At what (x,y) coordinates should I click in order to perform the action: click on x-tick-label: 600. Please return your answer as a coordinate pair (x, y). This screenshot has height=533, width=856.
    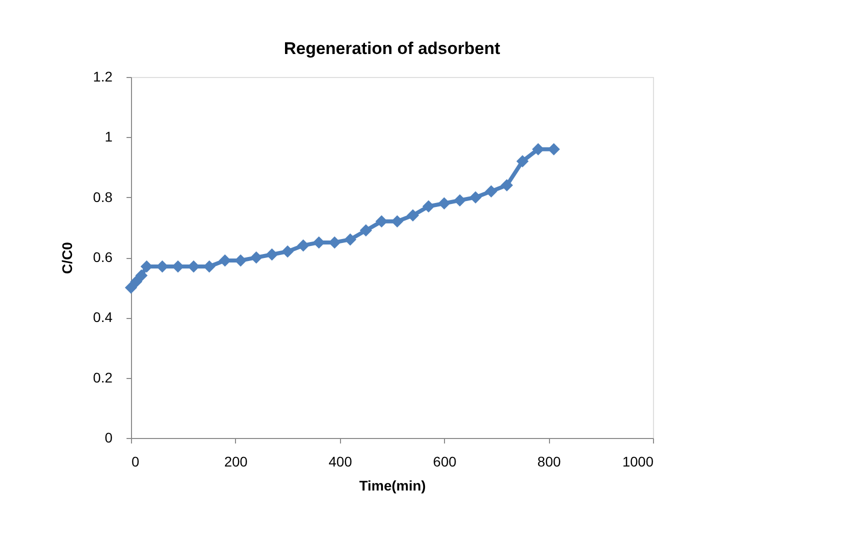
    Looking at the image, I should click on (445, 462).